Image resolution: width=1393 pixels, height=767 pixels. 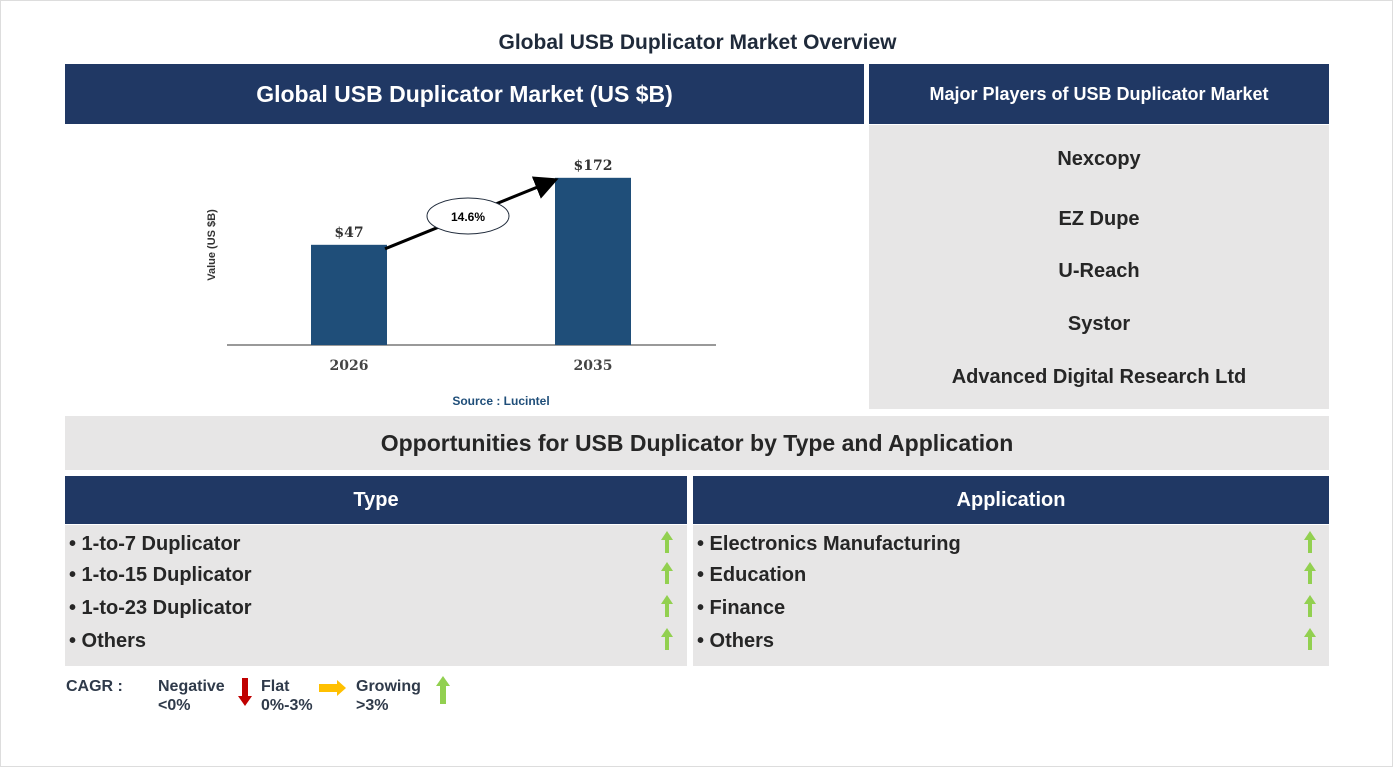 What do you see at coordinates (1099, 219) in the screenshot?
I see `player-item: EZ Dupe` at bounding box center [1099, 219].